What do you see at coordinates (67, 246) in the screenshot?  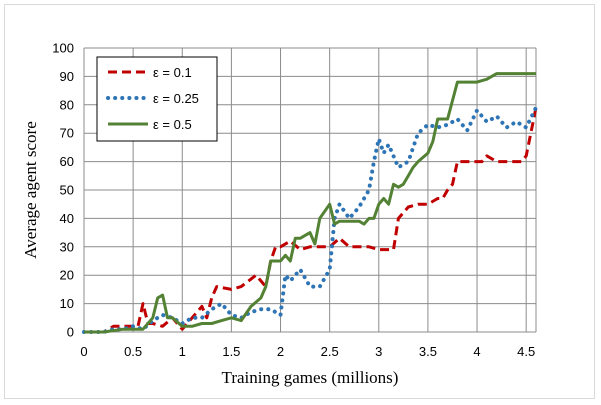 I see `y-tick-label: 30` at bounding box center [67, 246].